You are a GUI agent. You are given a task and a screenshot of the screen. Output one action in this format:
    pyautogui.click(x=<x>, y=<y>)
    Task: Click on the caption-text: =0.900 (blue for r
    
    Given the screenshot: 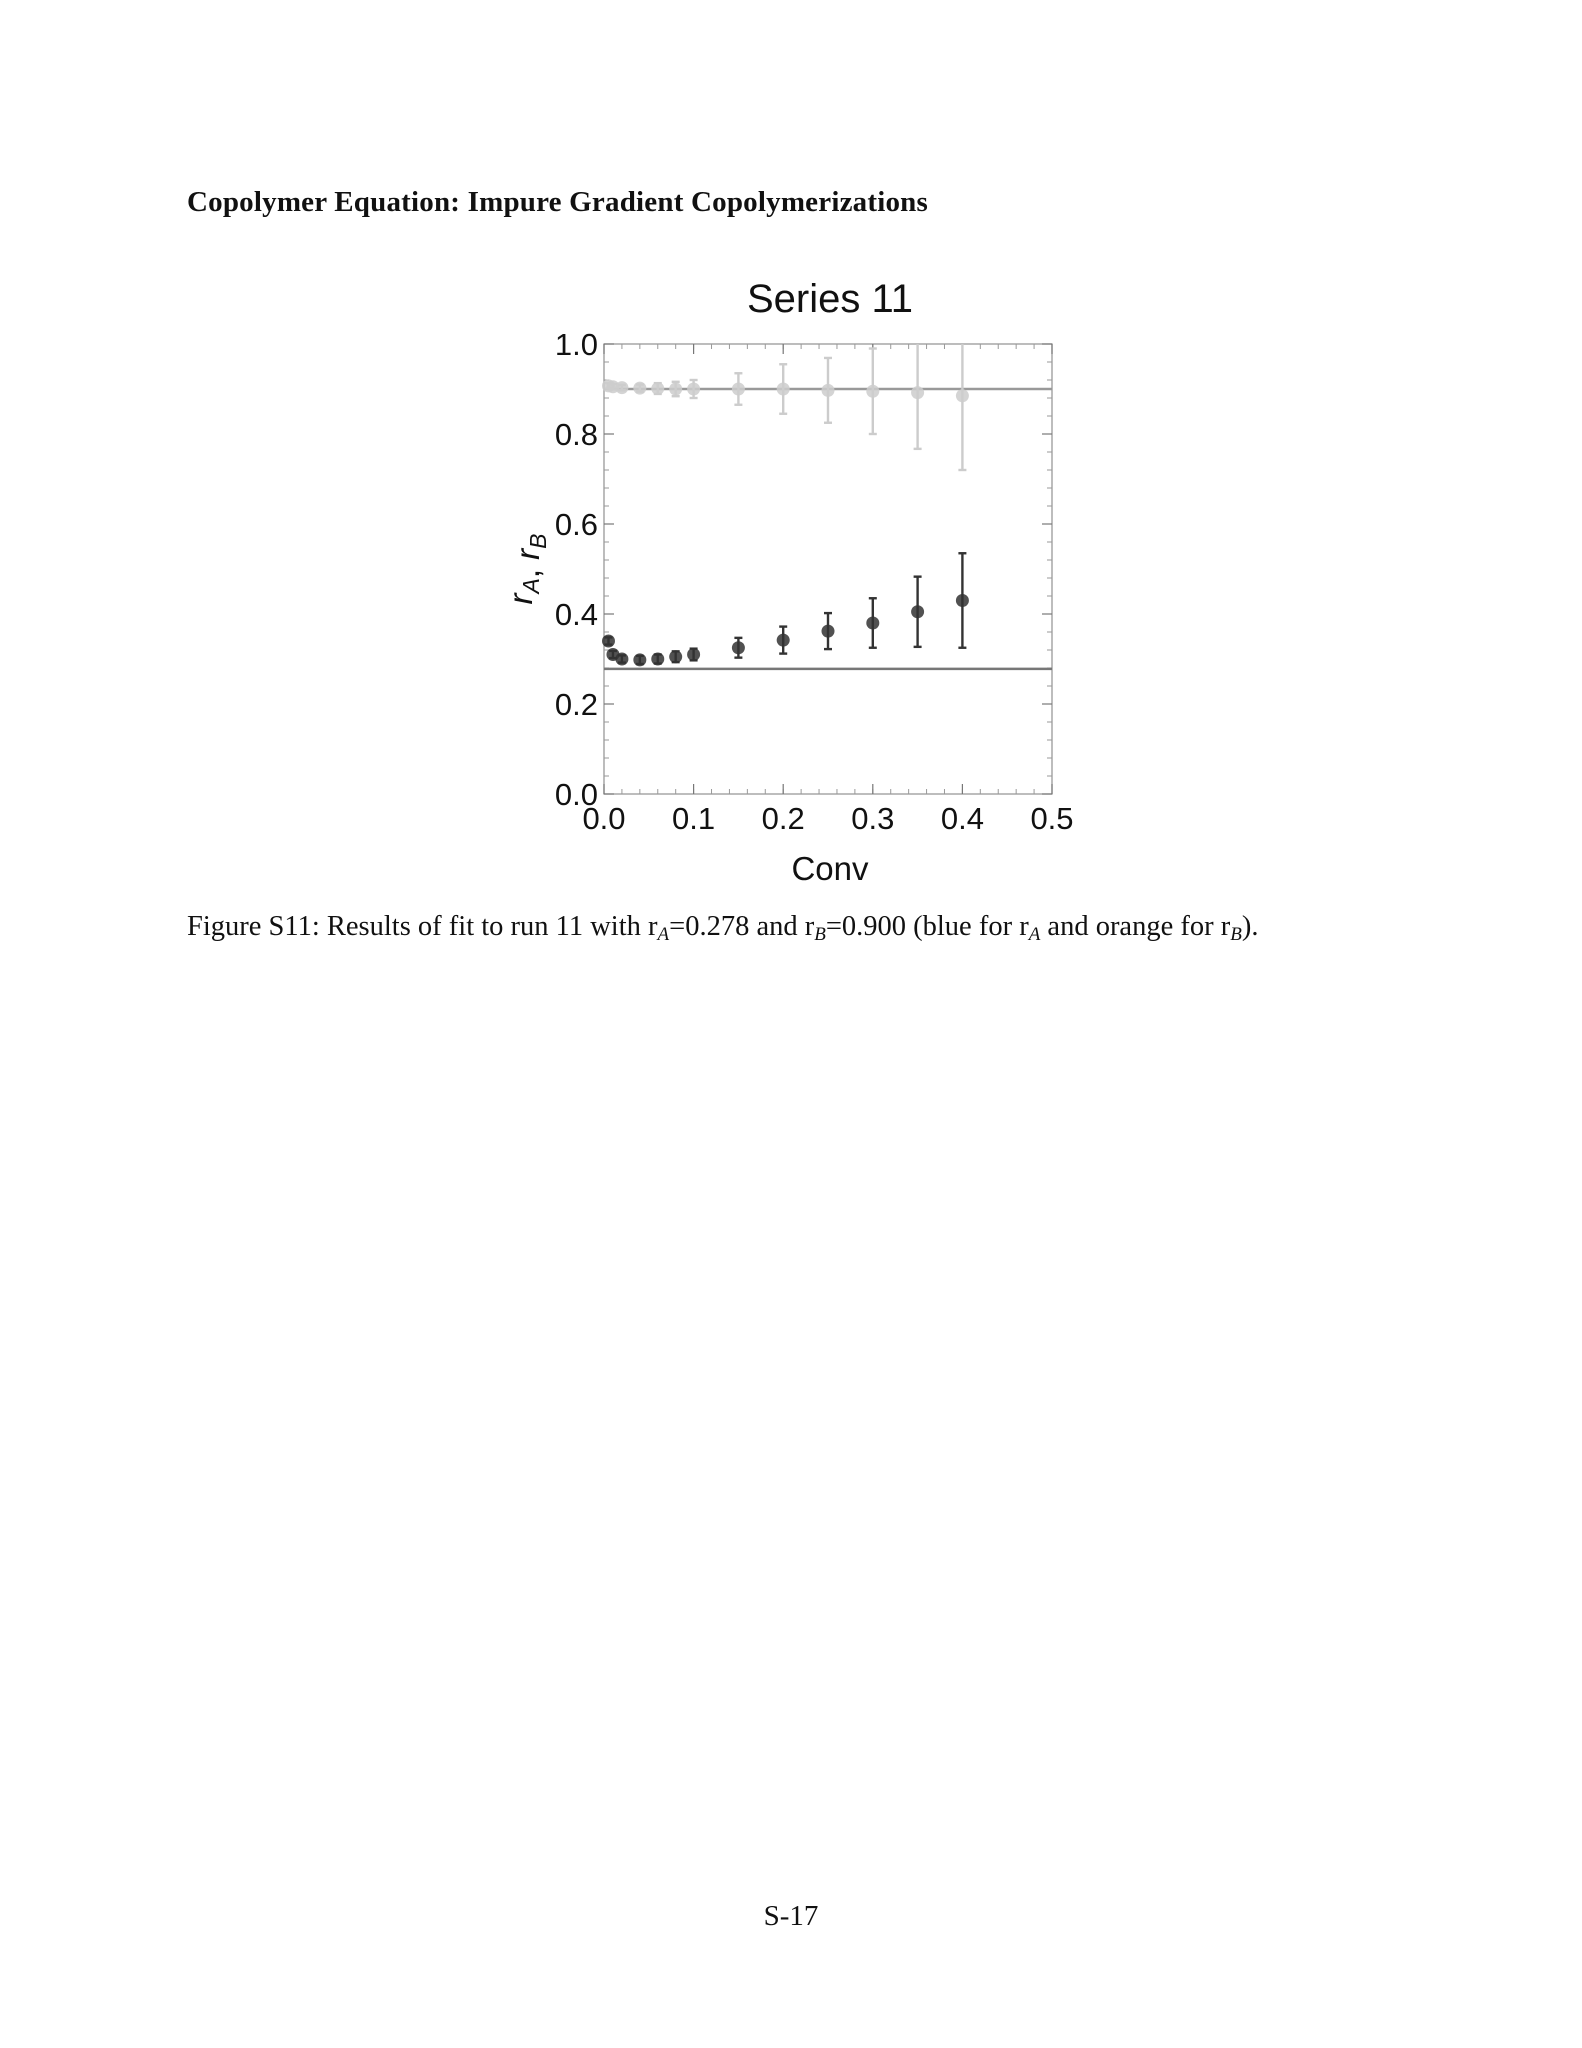 What is the action you would take?
    pyautogui.click(x=927, y=926)
    